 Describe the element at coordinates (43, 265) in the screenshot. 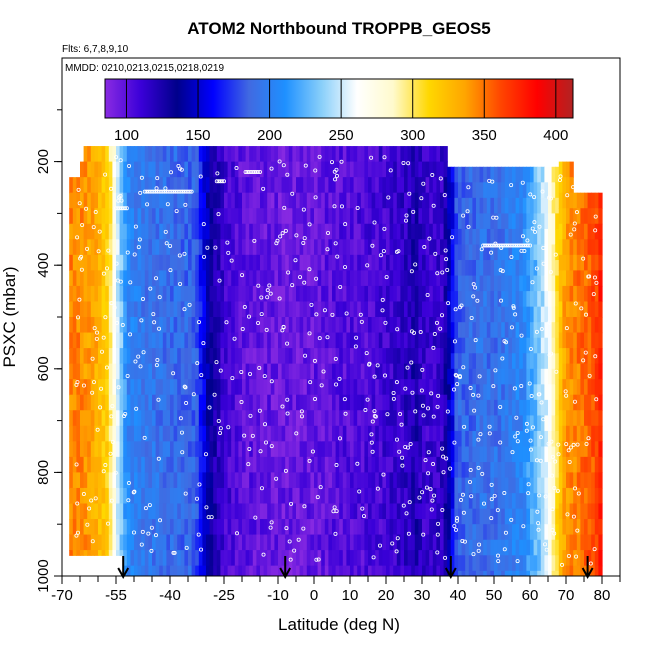

I see `y-tick-label: 400` at that location.